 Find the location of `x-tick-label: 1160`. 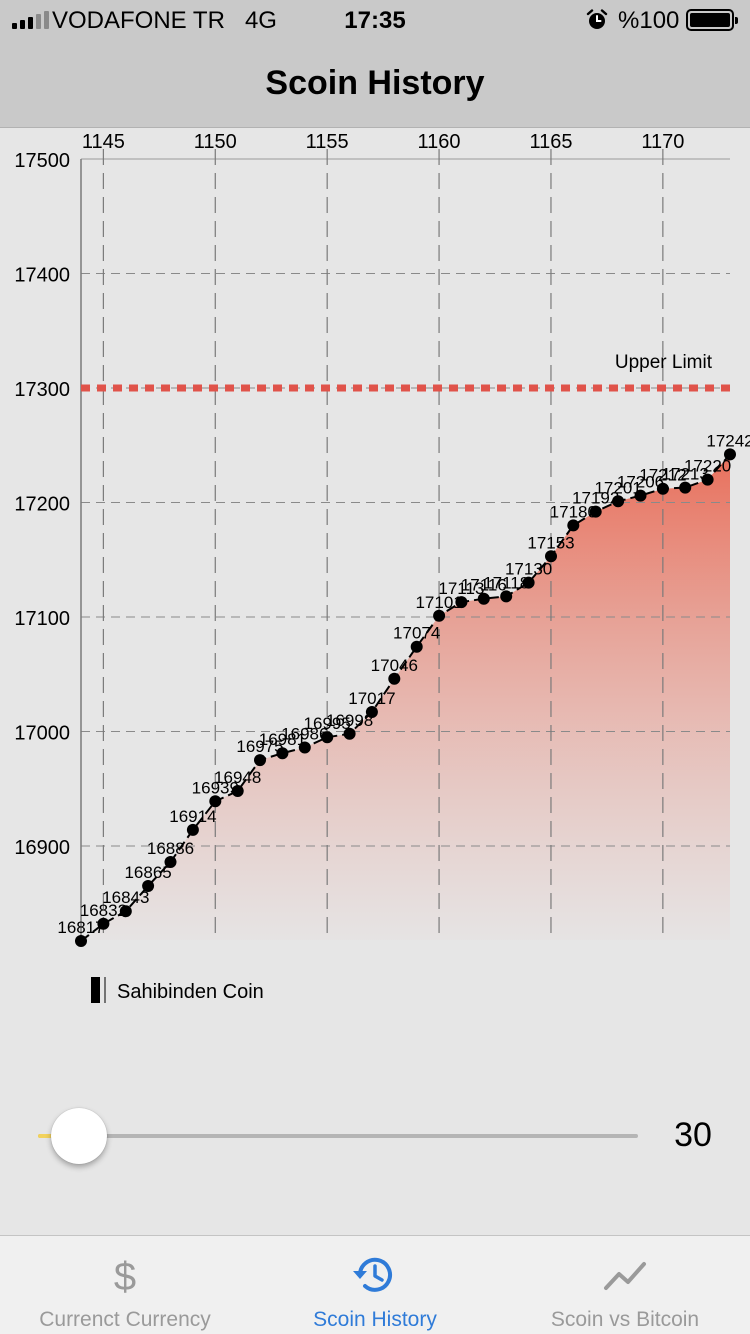

x-tick-label: 1160 is located at coordinates (439, 142).